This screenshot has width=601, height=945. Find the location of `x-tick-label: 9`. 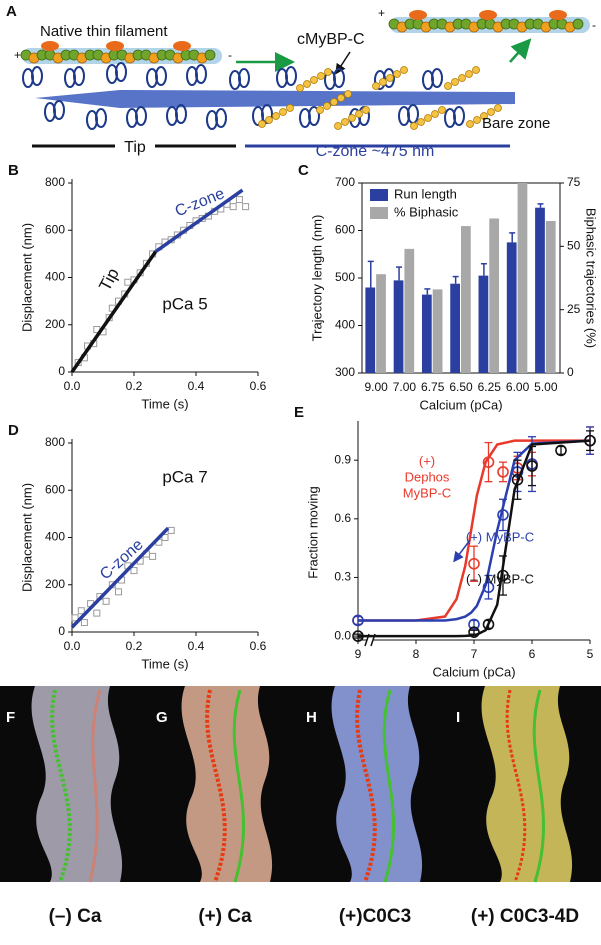

x-tick-label: 9 is located at coordinates (358, 654).